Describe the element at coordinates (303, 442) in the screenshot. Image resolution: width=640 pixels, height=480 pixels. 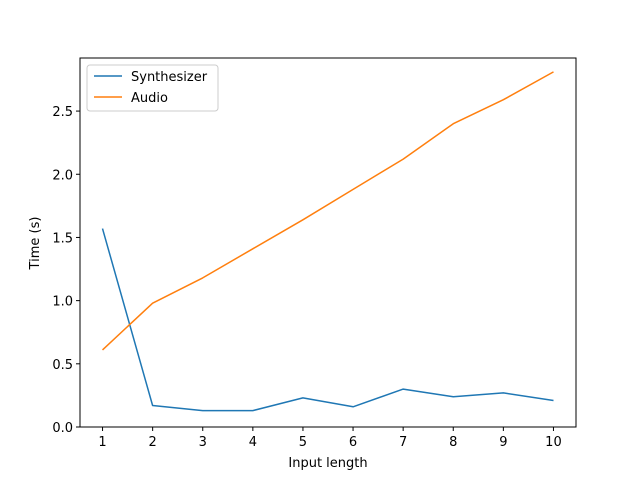
I see `x-tick-label: 5` at that location.